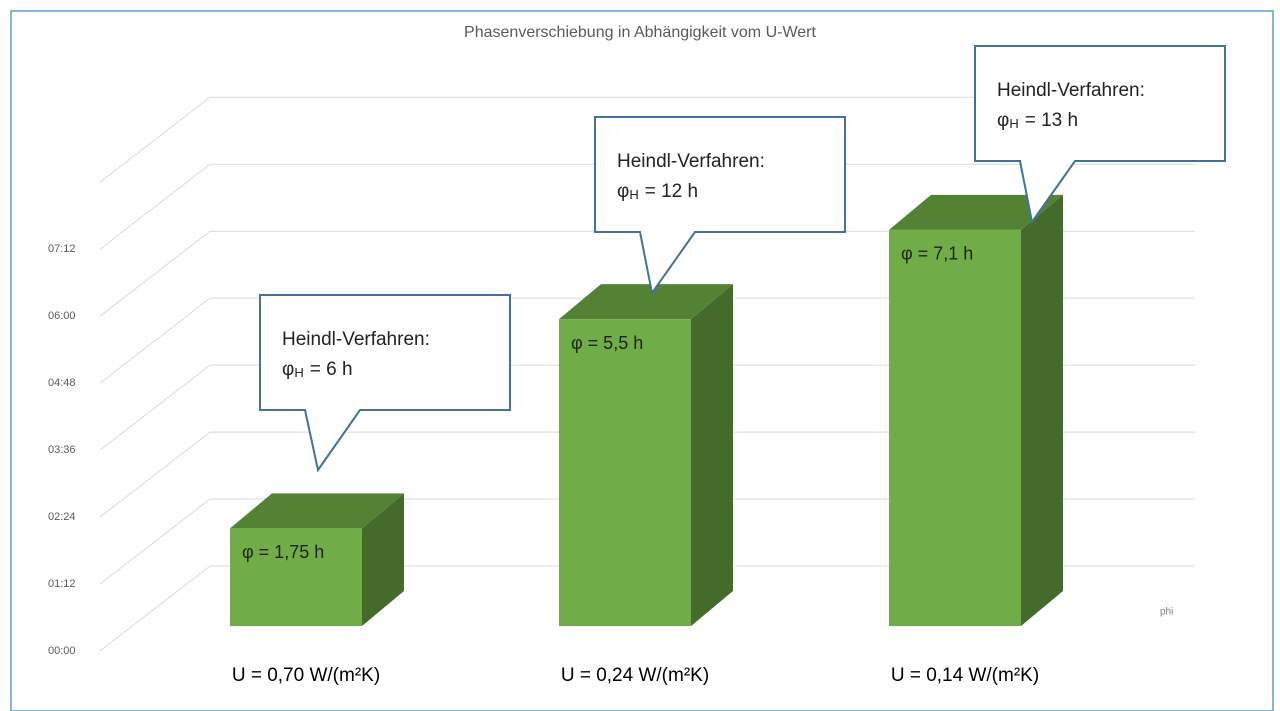 Image resolution: width=1280 pixels, height=711 pixels. Describe the element at coordinates (62, 316) in the screenshot. I see `y-tick-label: 06:00` at that location.